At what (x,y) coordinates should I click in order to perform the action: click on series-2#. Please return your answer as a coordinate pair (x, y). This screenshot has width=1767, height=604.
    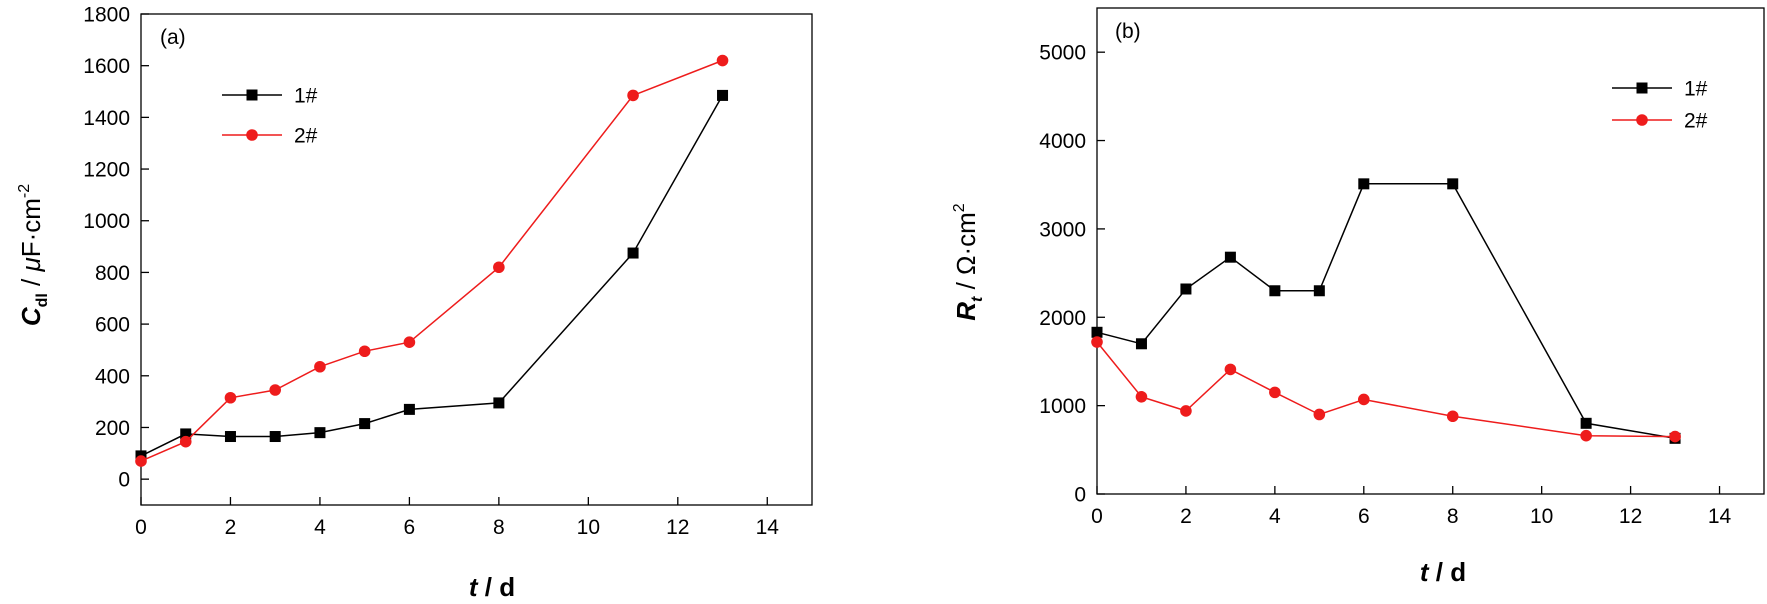
    Looking at the image, I should click on (1386, 389).